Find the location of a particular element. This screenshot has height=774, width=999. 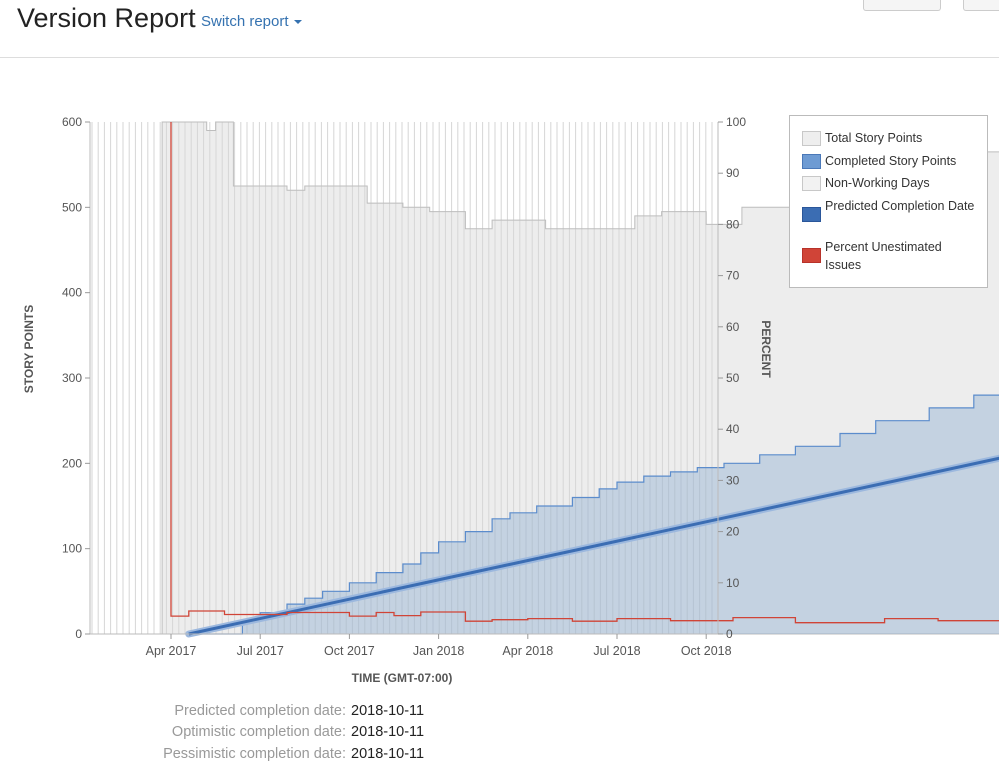

y2-tick-label: 20 is located at coordinates (733, 532).